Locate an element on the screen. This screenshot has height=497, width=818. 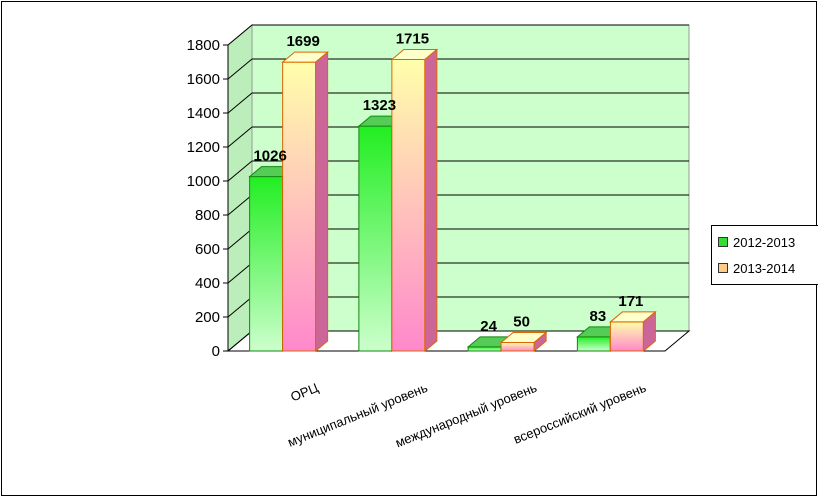
data-label: 1026 is located at coordinates (269, 156).